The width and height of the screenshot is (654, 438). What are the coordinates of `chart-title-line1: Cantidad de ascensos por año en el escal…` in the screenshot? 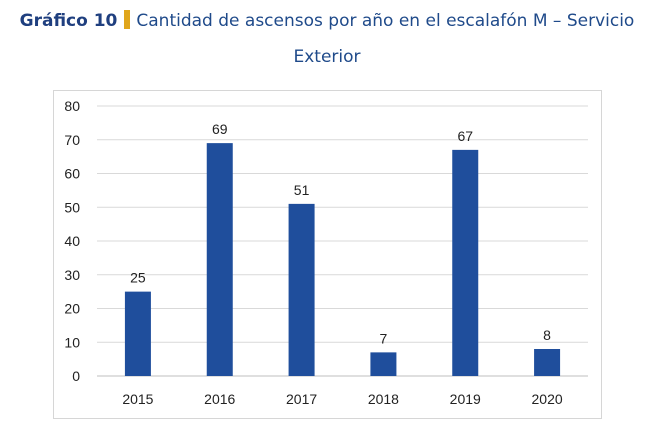 It's located at (385, 21).